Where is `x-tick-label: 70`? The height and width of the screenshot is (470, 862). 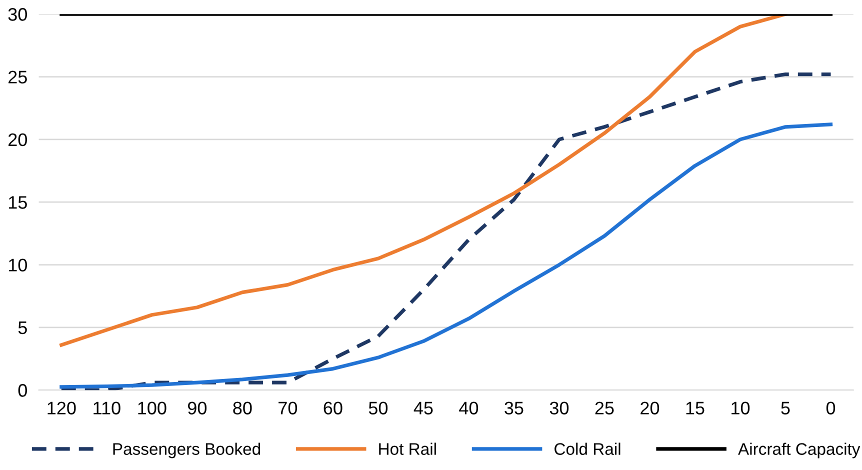 x-tick-label: 70 is located at coordinates (288, 408).